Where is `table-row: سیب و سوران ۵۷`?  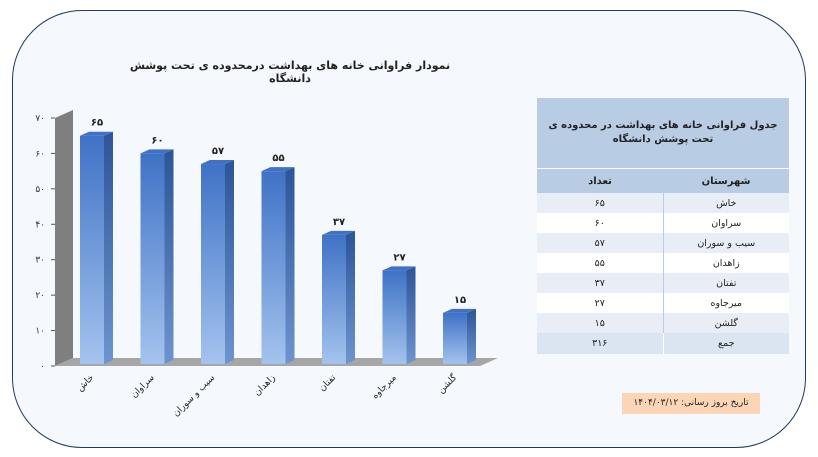 table-row: سیب و سوران ۵۷ is located at coordinates (663, 243).